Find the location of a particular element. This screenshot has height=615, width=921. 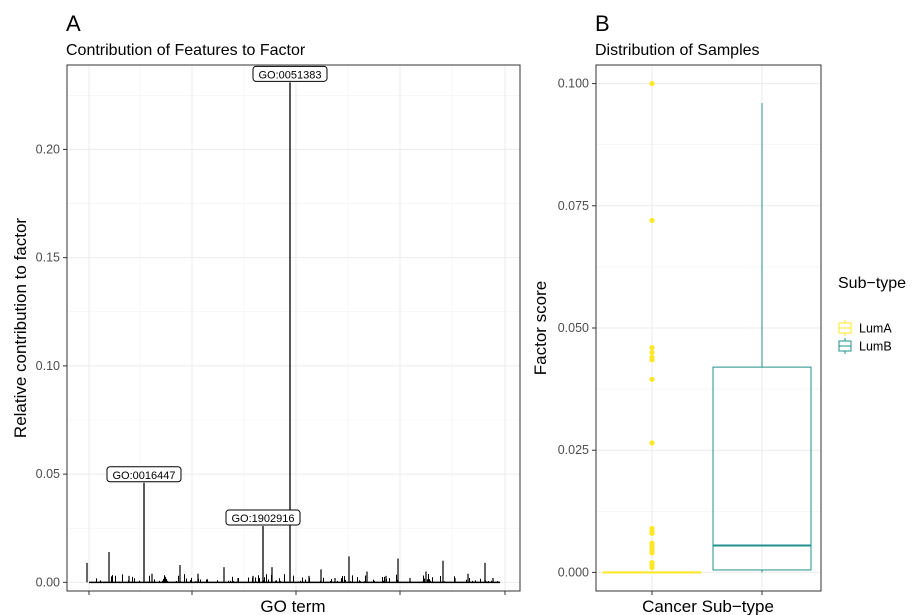

box-luma is located at coordinates (652, 327).